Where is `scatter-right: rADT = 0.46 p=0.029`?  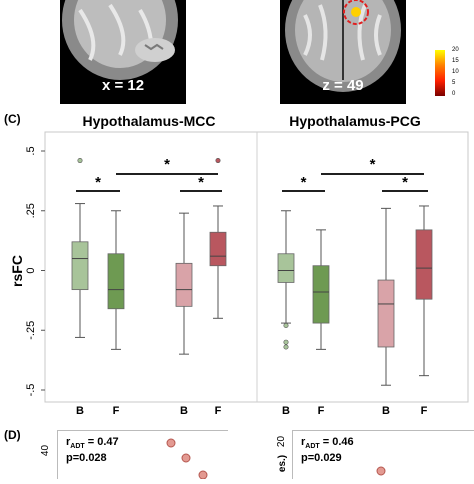 scatter-right: rADT = 0.46 p=0.029 is located at coordinates (383, 454).